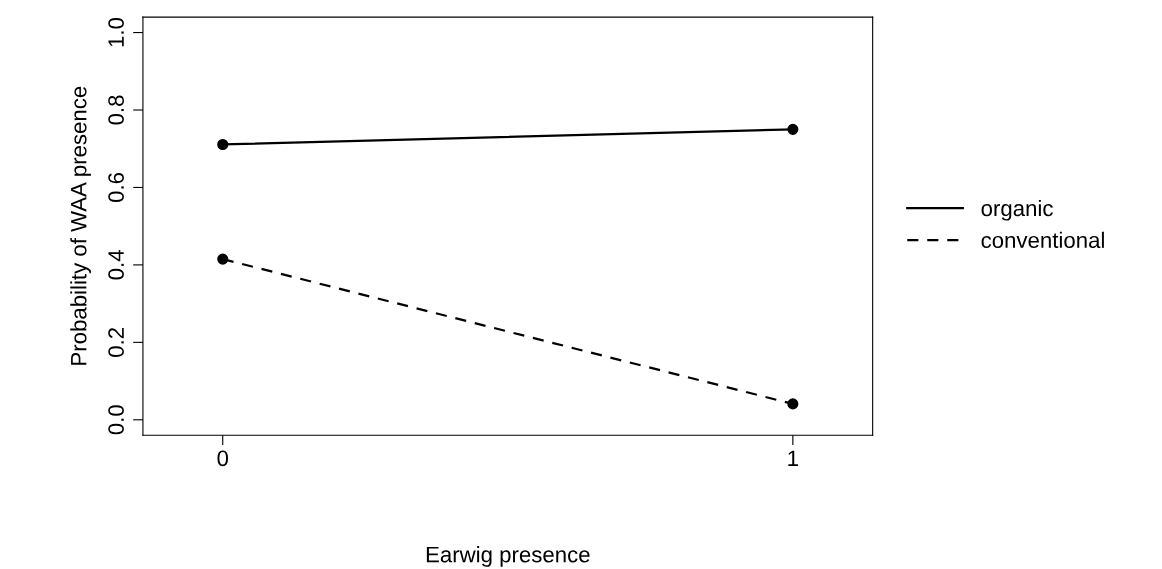 The image size is (1162, 569). What do you see at coordinates (793, 458) in the screenshot?
I see `x-tick-label: 1` at bounding box center [793, 458].